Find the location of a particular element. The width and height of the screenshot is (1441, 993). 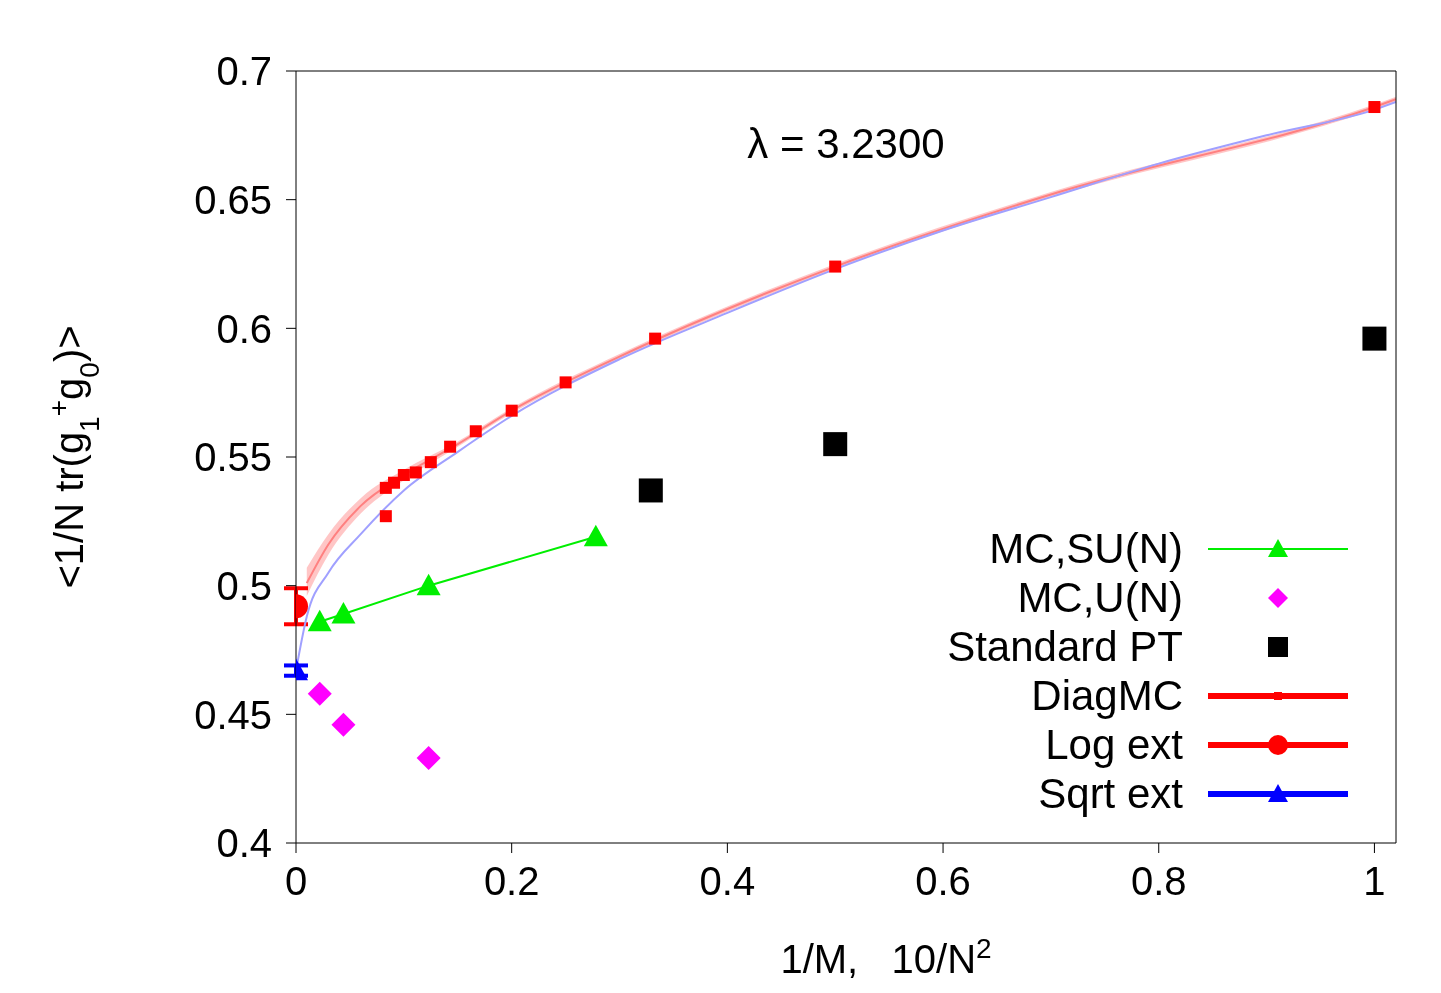

x-tick-label: 0 is located at coordinates (296, 881).